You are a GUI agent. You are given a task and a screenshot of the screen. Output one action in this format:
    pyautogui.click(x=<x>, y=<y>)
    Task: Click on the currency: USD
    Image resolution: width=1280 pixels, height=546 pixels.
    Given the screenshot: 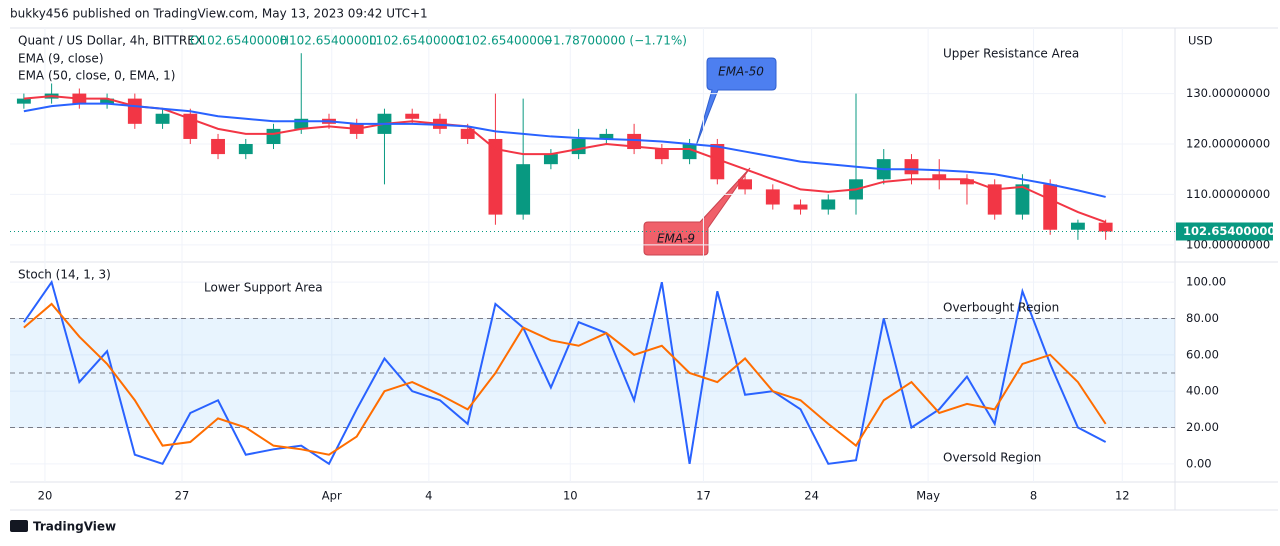 What is the action you would take?
    pyautogui.click(x=1200, y=41)
    